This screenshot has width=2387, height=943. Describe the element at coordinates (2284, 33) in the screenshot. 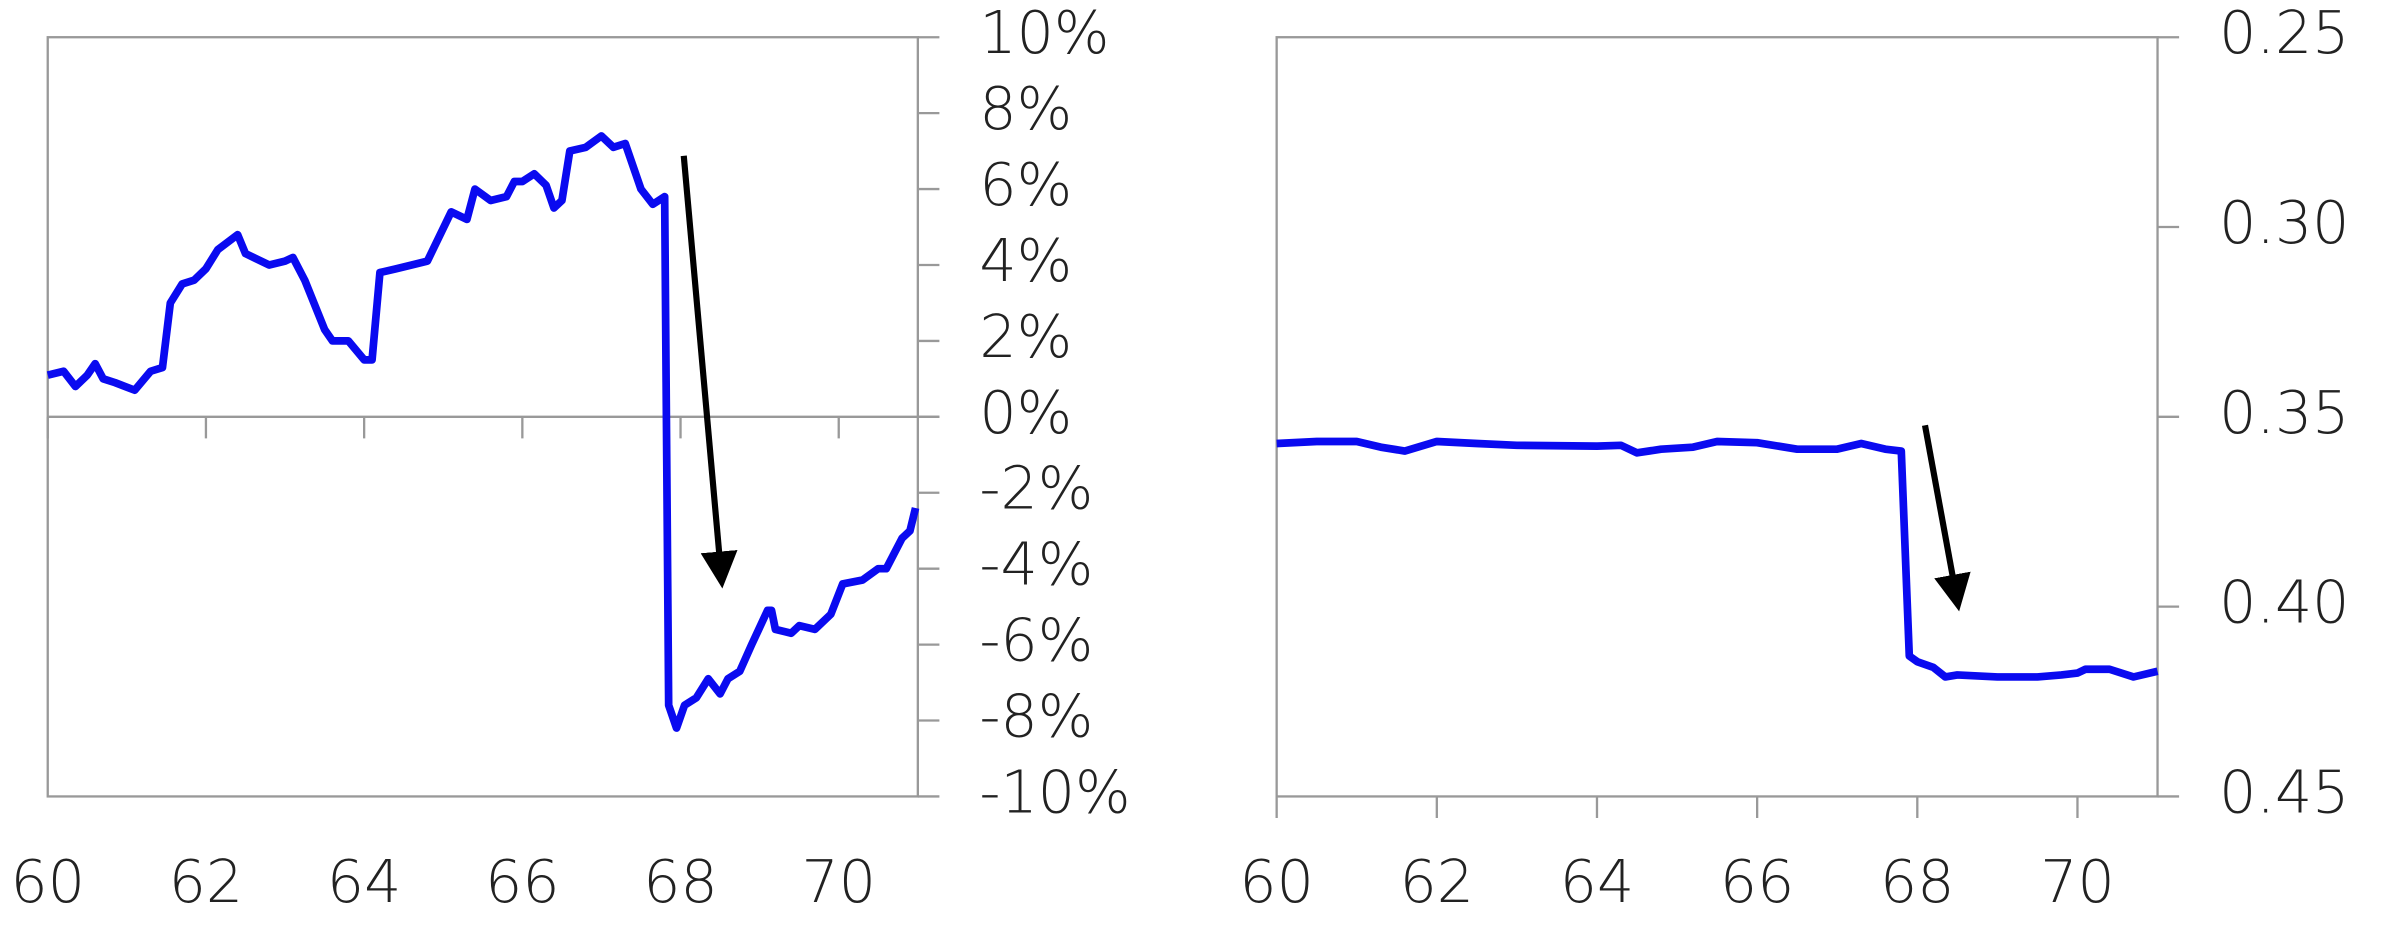

I see `y-tick-label: 0.25` at that location.